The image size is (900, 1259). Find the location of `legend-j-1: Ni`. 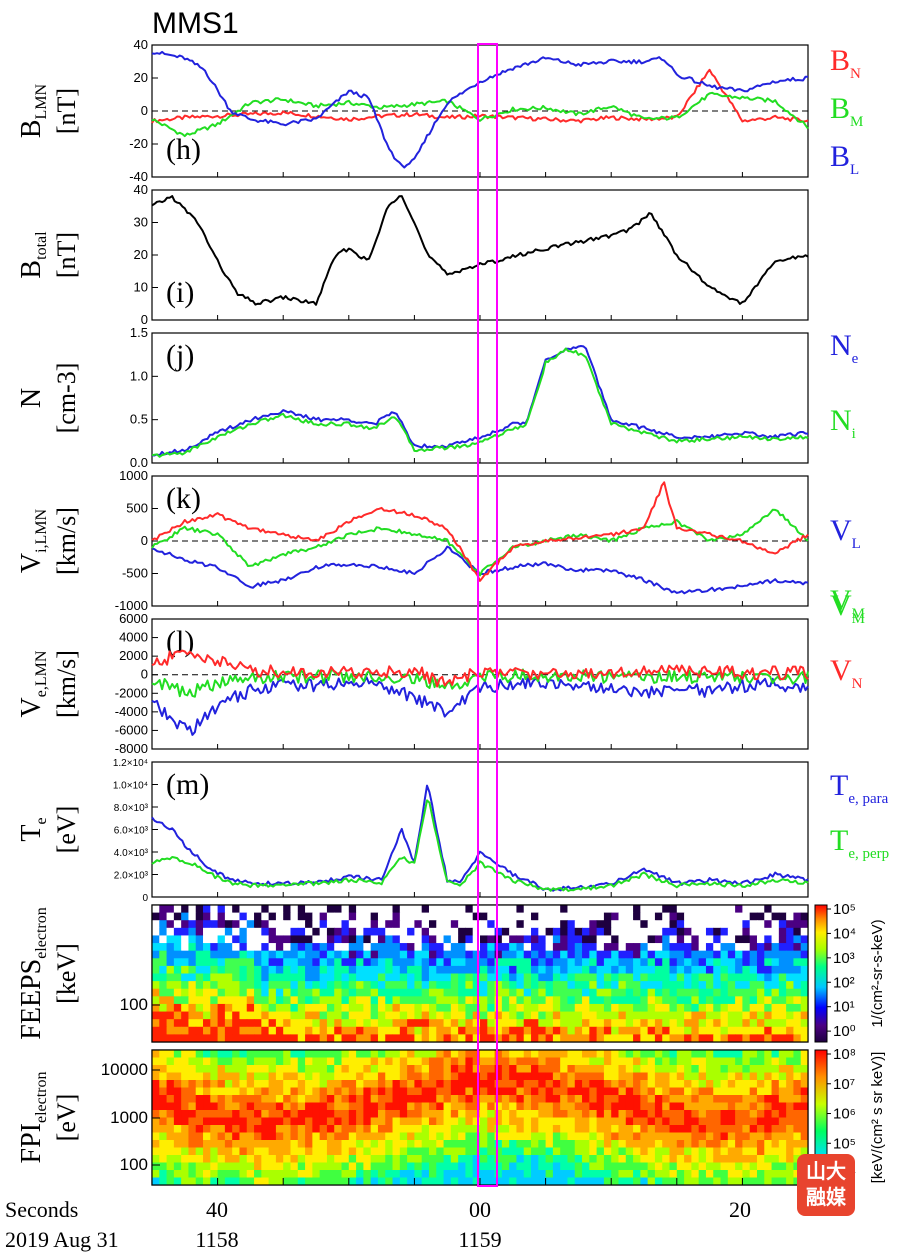

legend-j-1: Ni is located at coordinates (843, 423).